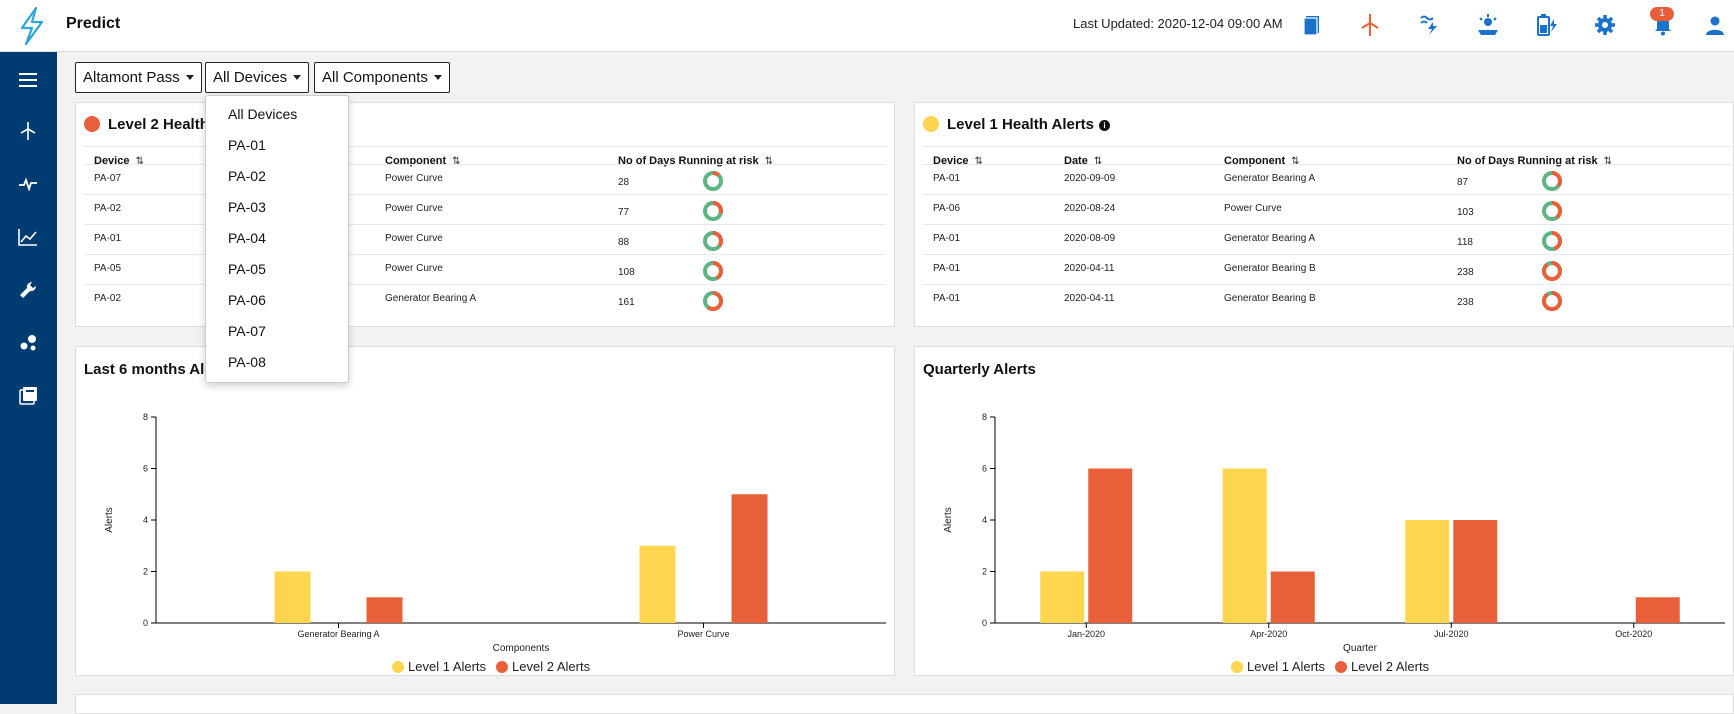 The image size is (1734, 714). I want to click on site-dropdown: Altamont Pass, so click(138, 77).